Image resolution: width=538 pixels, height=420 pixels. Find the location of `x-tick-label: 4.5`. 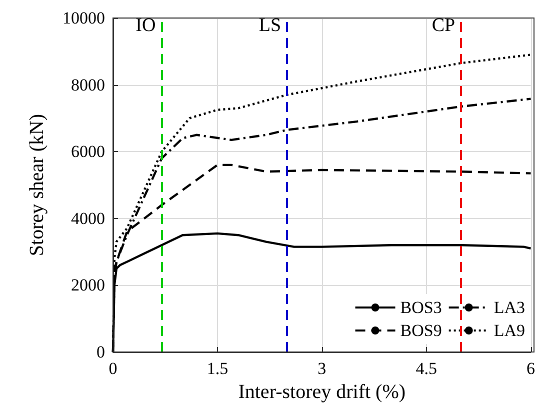

x-tick-label: 4.5 is located at coordinates (426, 368).